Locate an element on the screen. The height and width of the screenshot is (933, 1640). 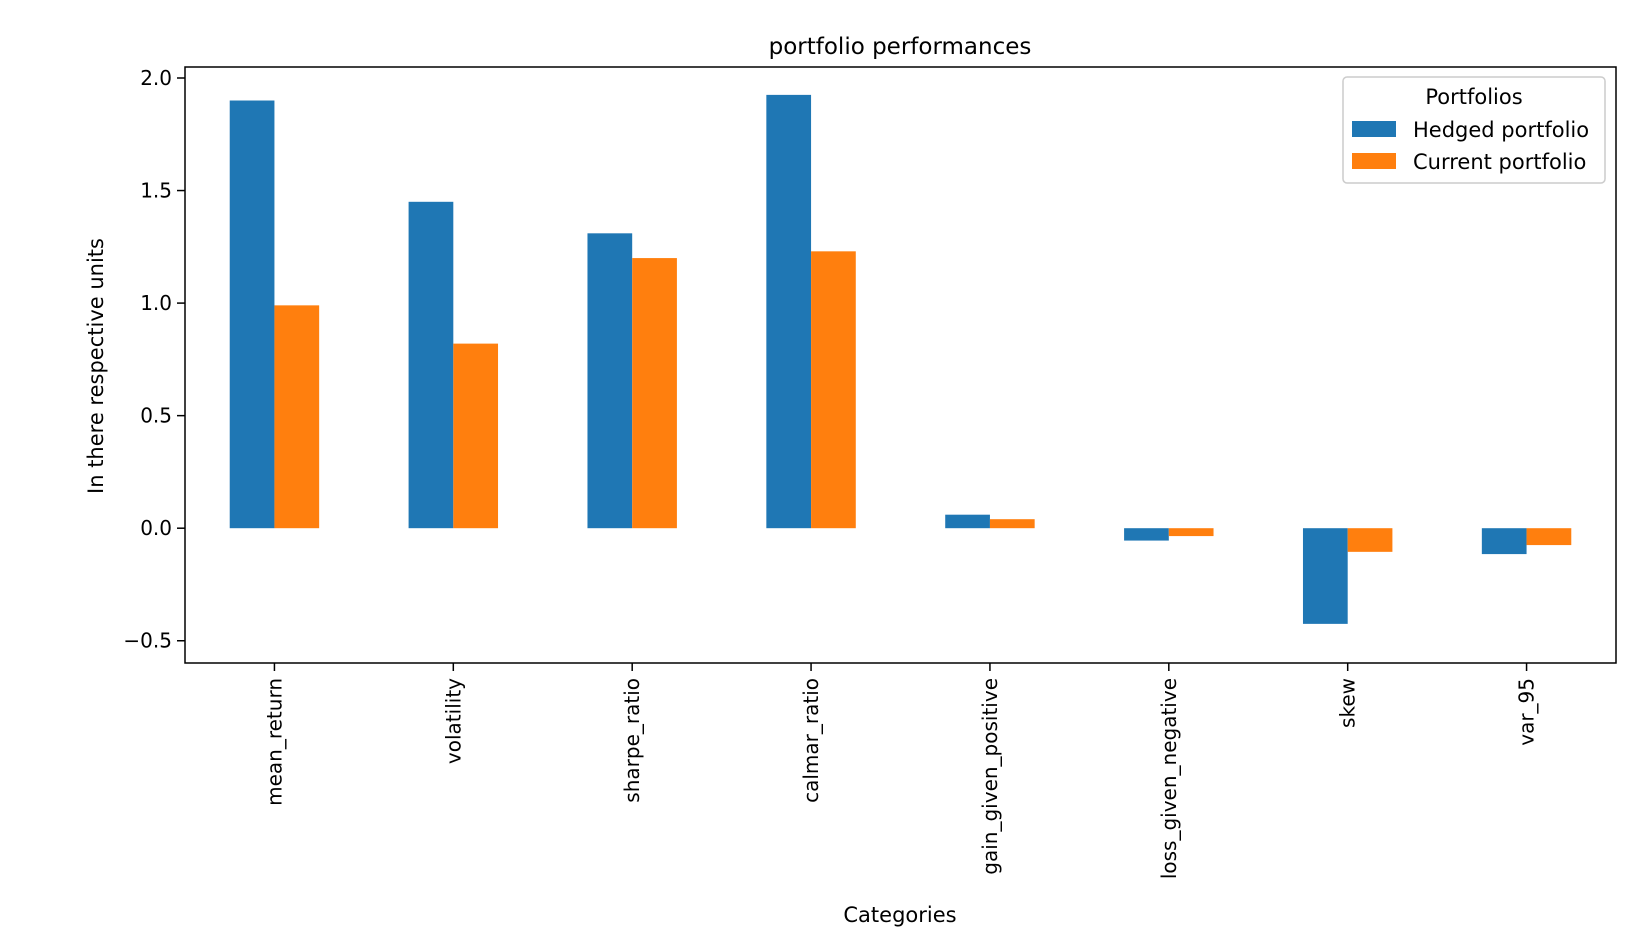
bar-current-volatility is located at coordinates (476, 436).